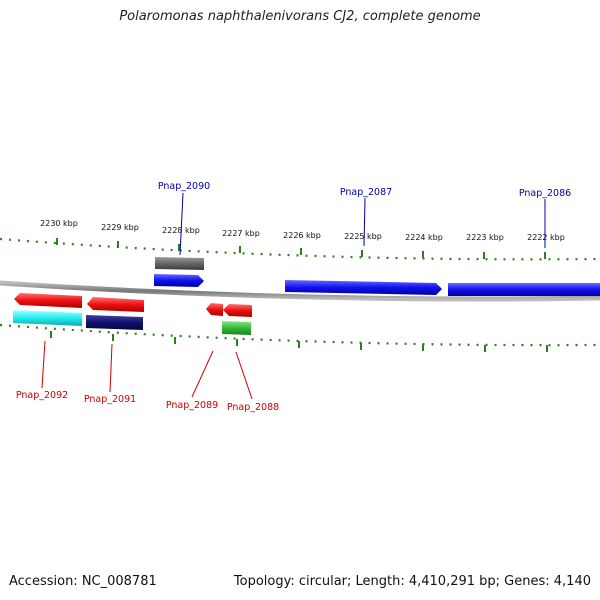 This screenshot has height=600, width=600. What do you see at coordinates (83, 581) in the screenshot?
I see `accession-label: Accession: NC_008781` at bounding box center [83, 581].